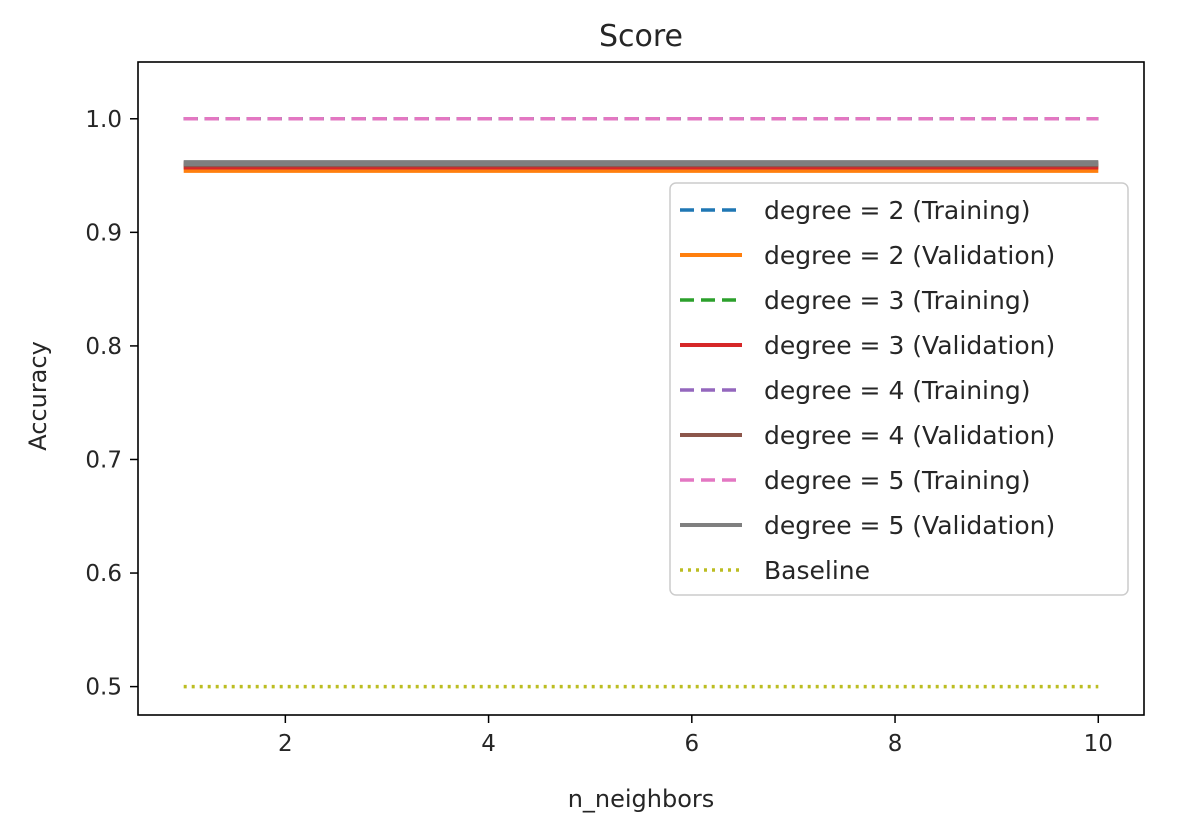 The height and width of the screenshot is (837, 1198). I want to click on x-tick-label: 8, so click(895, 744).